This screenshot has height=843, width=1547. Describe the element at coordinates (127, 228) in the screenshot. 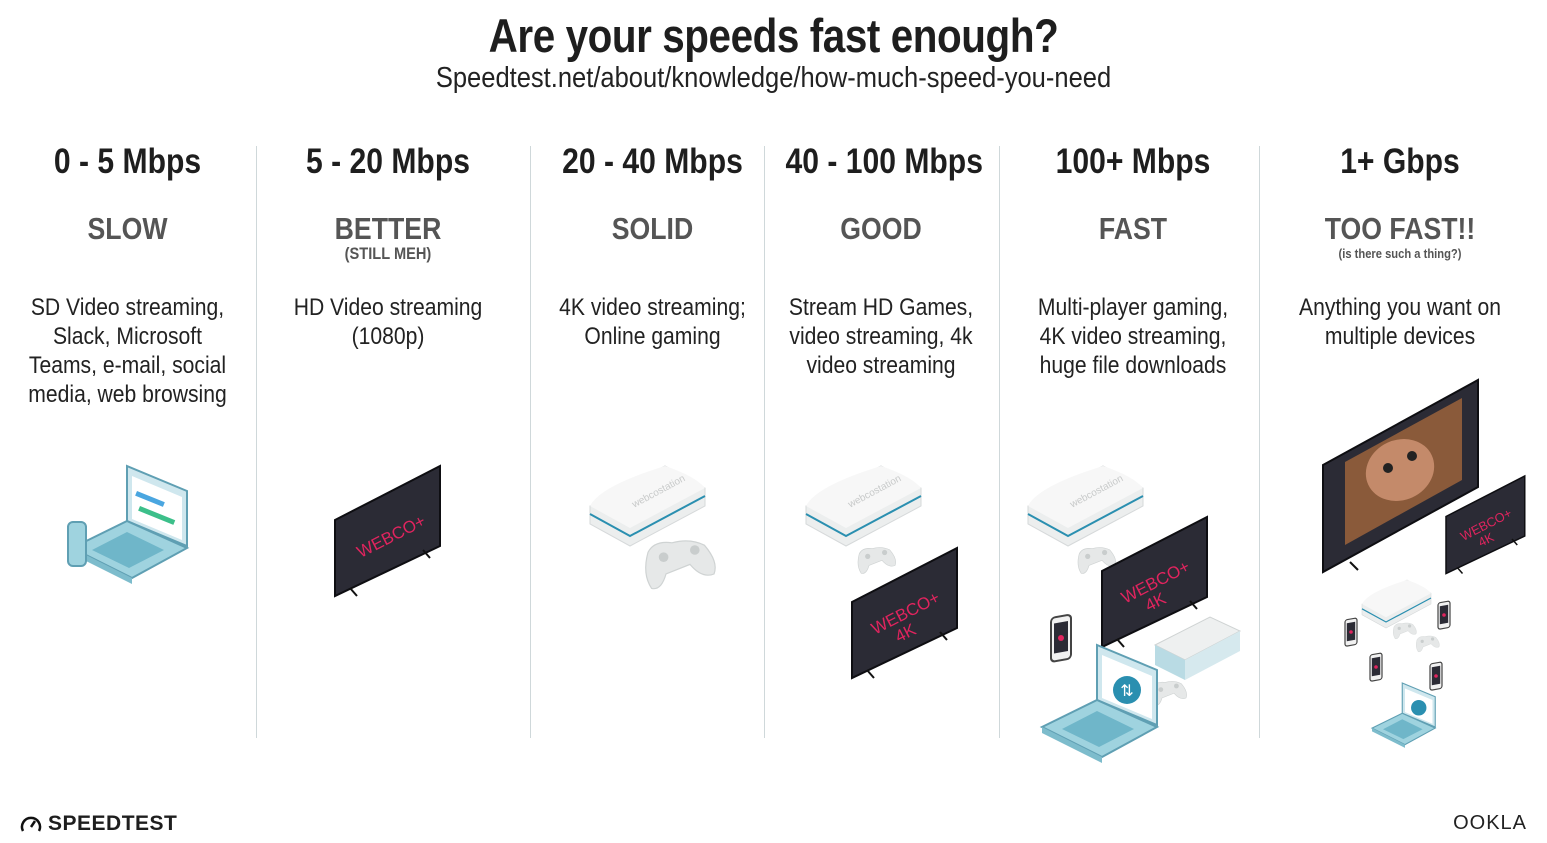

I see `tier-label: SLOW` at that location.